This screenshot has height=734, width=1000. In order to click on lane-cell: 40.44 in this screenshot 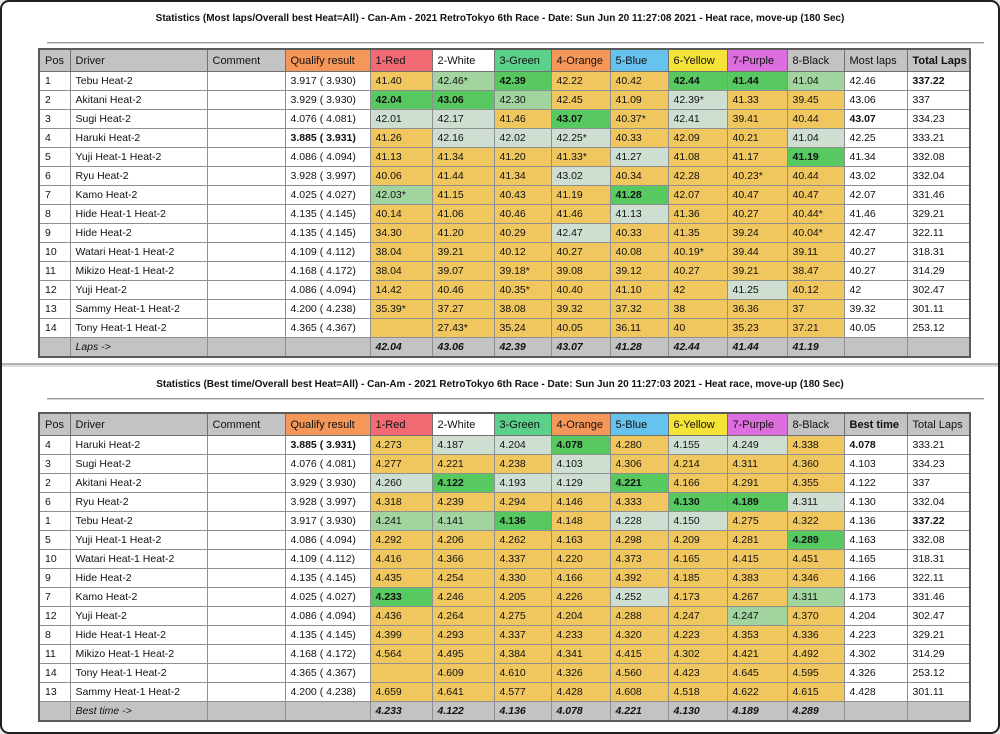, I will do `click(815, 176)`.